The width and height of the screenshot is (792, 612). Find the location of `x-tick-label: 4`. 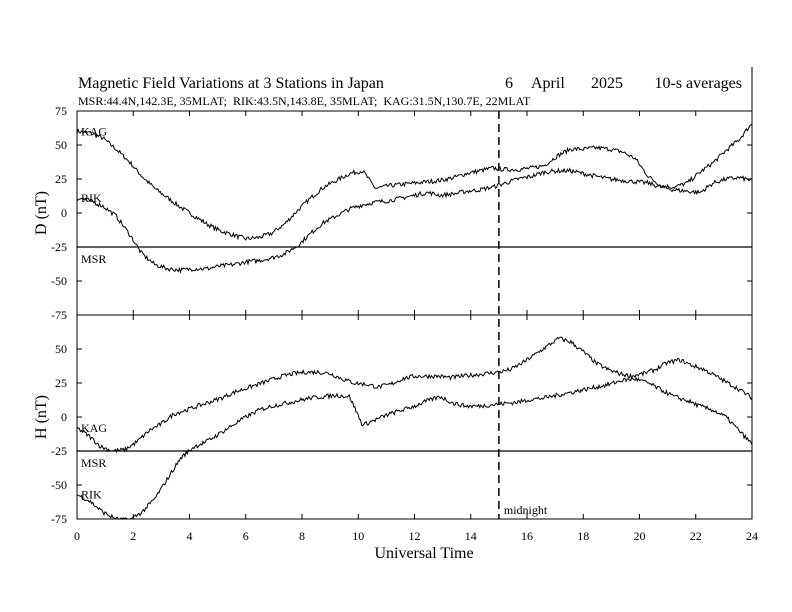

x-tick-label: 4 is located at coordinates (190, 536).